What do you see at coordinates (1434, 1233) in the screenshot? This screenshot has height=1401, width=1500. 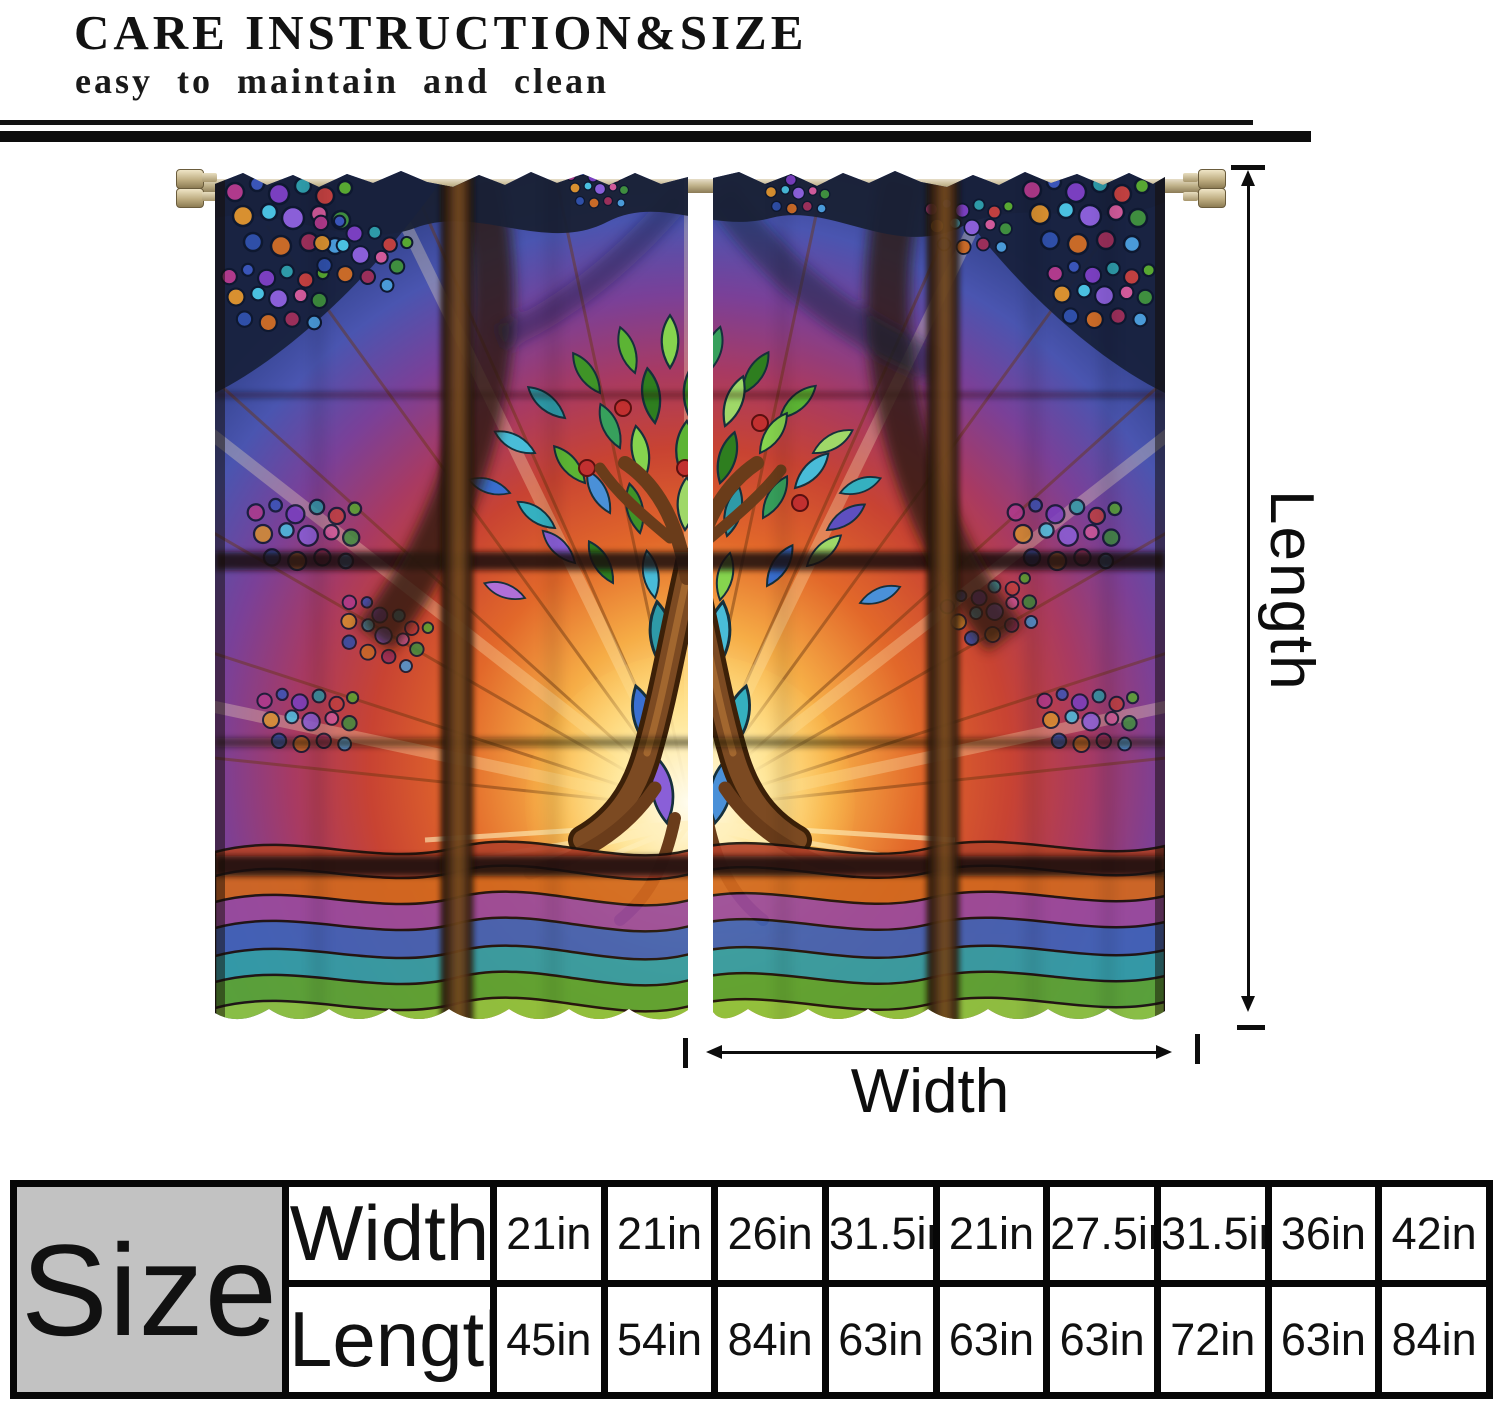 I see `width-value-cell: 42in` at bounding box center [1434, 1233].